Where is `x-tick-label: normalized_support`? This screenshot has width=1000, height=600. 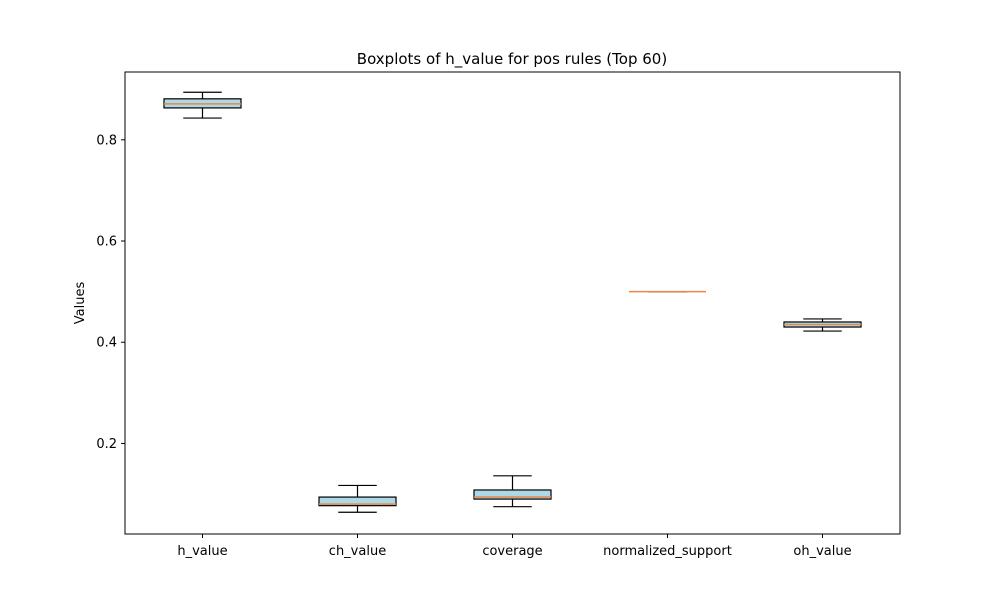
x-tick-label: normalized_support is located at coordinates (667, 551).